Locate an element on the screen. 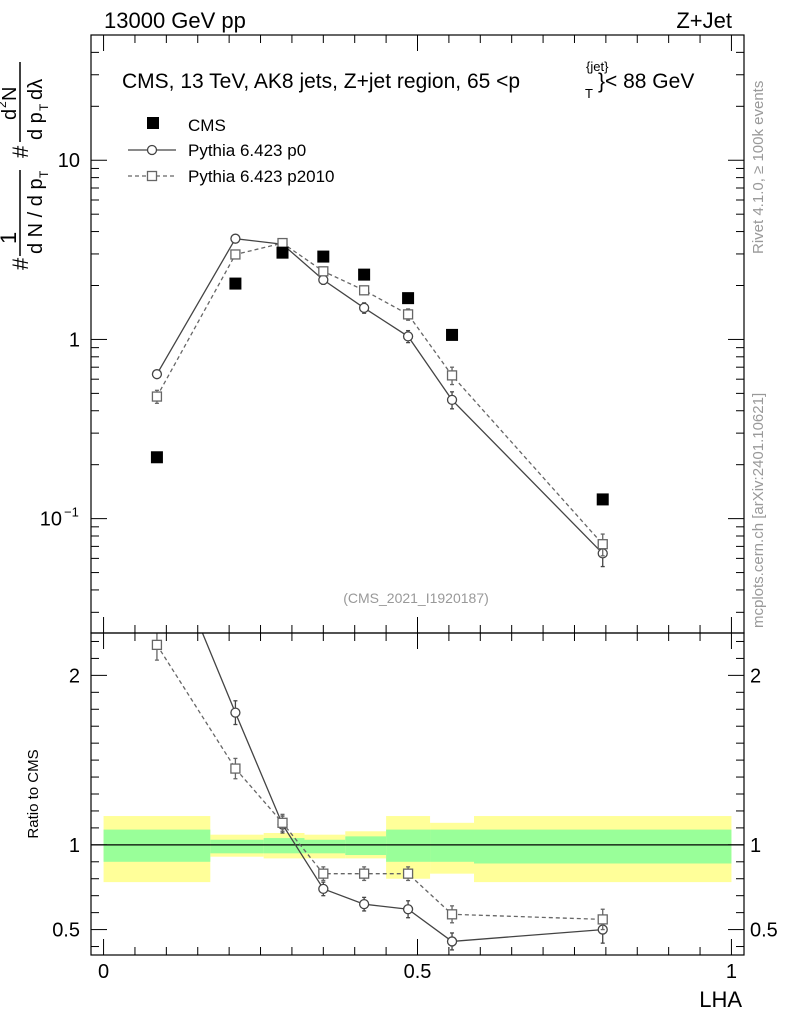 This screenshot has height=1024, width=786. title-tail: }< 88 GeV is located at coordinates (646, 81).